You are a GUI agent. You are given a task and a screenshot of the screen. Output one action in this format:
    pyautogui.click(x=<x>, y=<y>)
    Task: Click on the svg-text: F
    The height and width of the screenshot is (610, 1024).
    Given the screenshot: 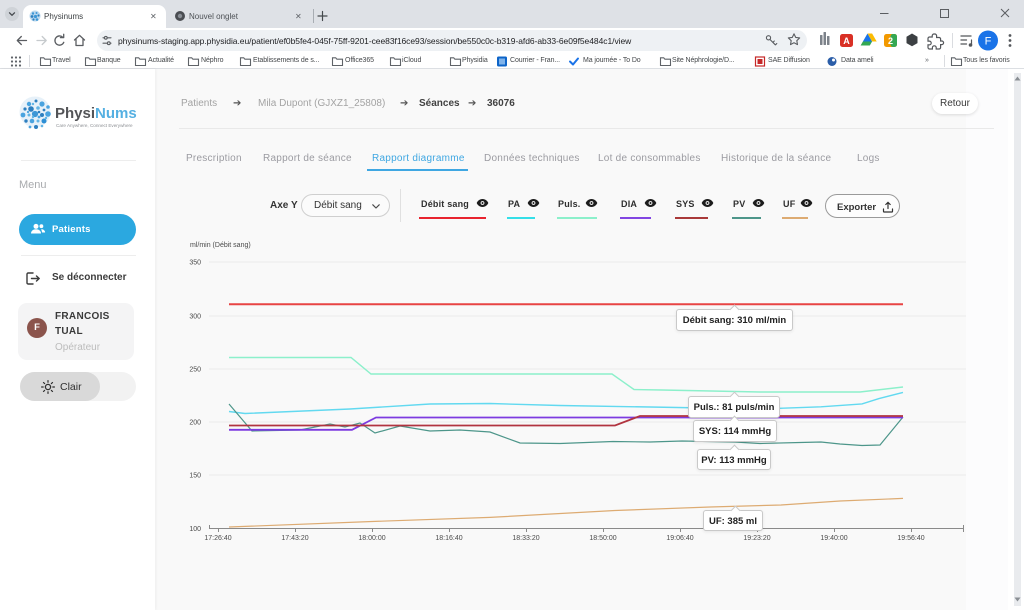 What is the action you would take?
    pyautogui.click(x=988, y=42)
    